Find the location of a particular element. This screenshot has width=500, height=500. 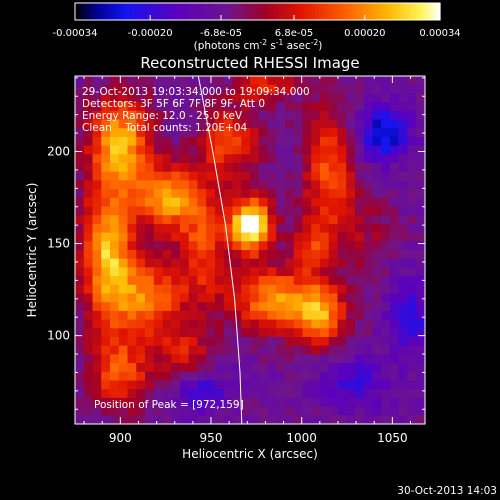

y-axis-label: Heliocentric Y (arcsec) is located at coordinates (32, 250).